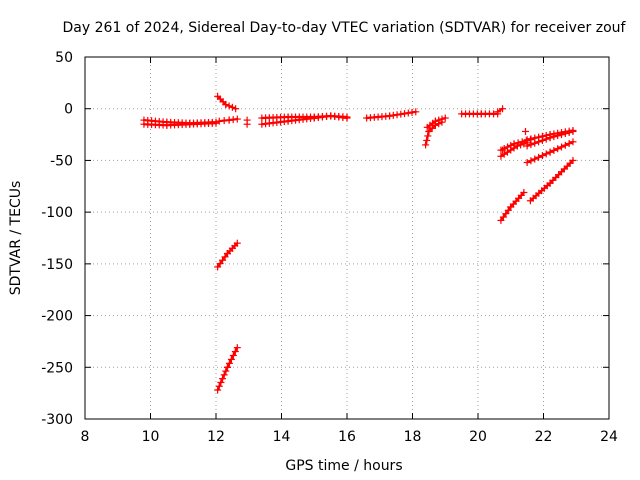 The width and height of the screenshot is (640, 480). Describe the element at coordinates (609, 437) in the screenshot. I see `x-tick-label: 24` at that location.